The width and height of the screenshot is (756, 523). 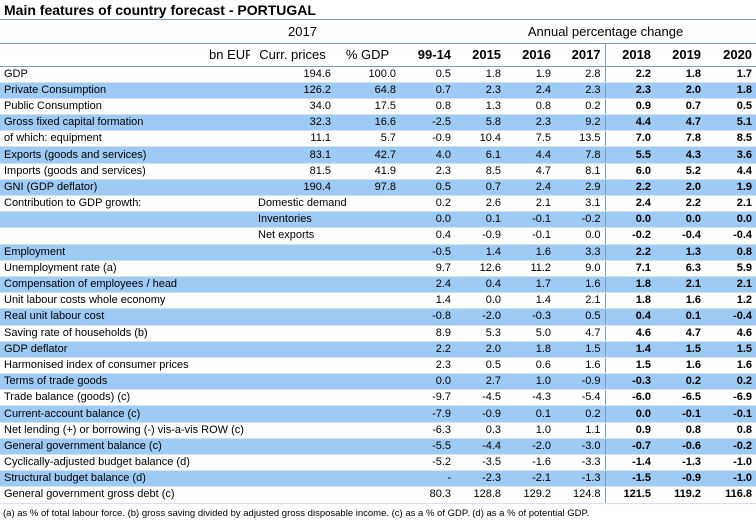 What do you see at coordinates (480, 139) in the screenshot?
I see `value-cell: 10.4` at bounding box center [480, 139].